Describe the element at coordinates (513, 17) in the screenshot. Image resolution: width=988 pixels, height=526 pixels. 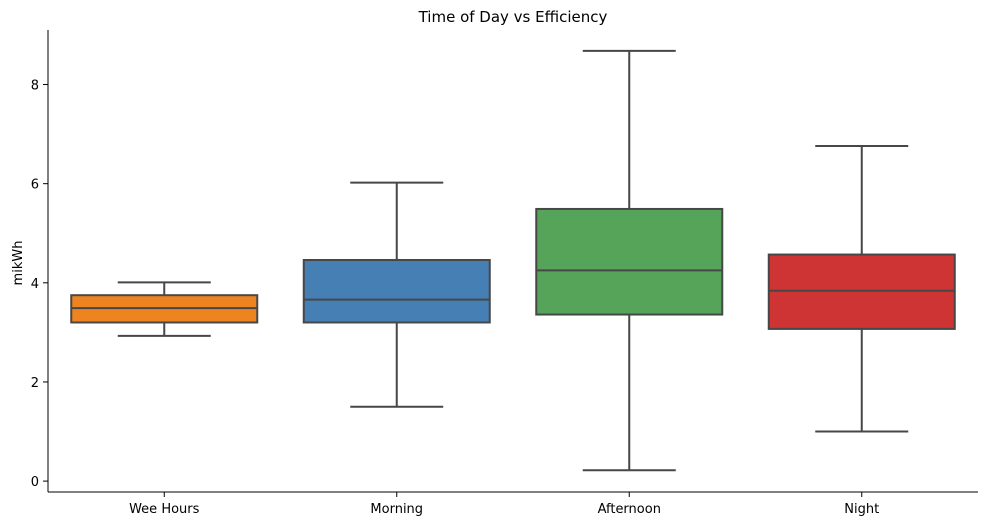
I see `chart-title: Time of Day vs Efficiency` at that location.